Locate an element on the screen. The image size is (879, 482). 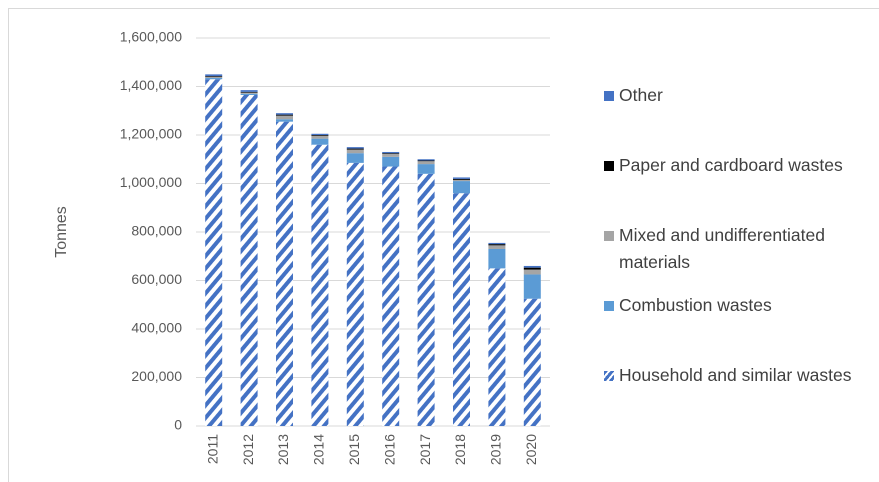
x-tick-label: 2018 is located at coordinates (460, 449).